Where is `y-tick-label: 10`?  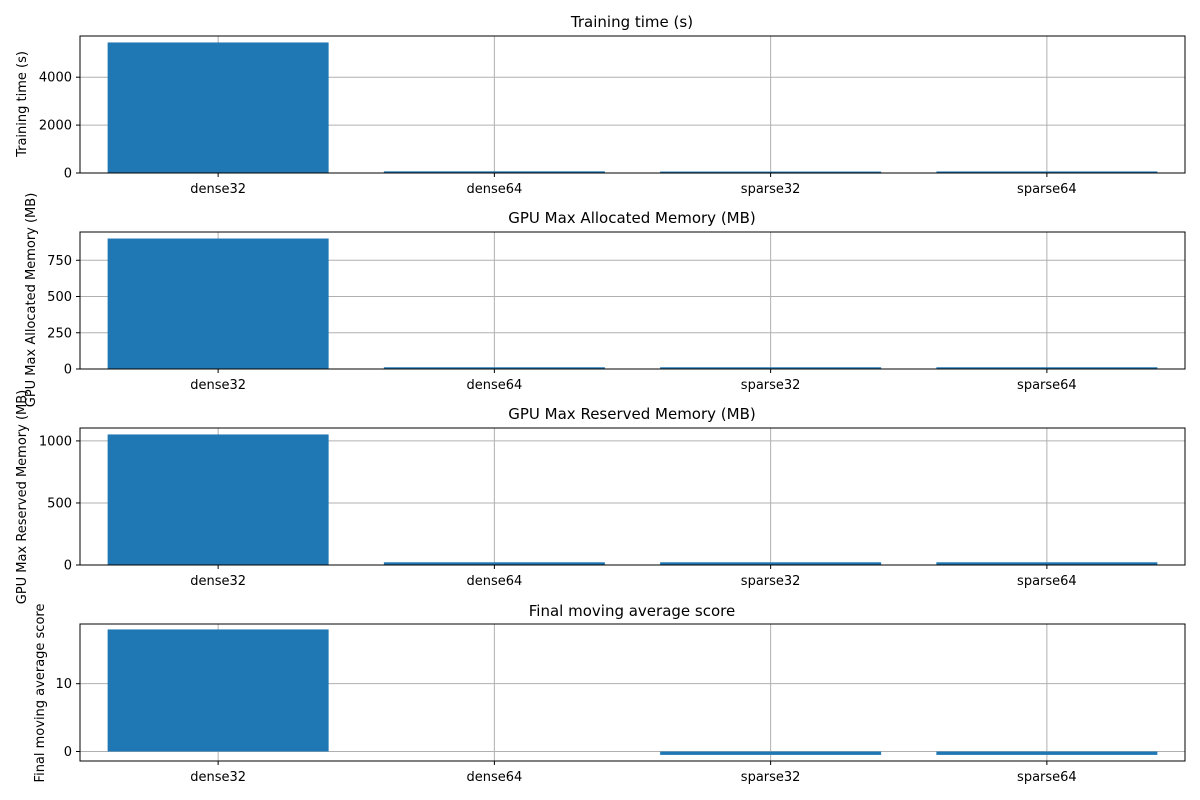 y-tick-label: 10 is located at coordinates (63, 684).